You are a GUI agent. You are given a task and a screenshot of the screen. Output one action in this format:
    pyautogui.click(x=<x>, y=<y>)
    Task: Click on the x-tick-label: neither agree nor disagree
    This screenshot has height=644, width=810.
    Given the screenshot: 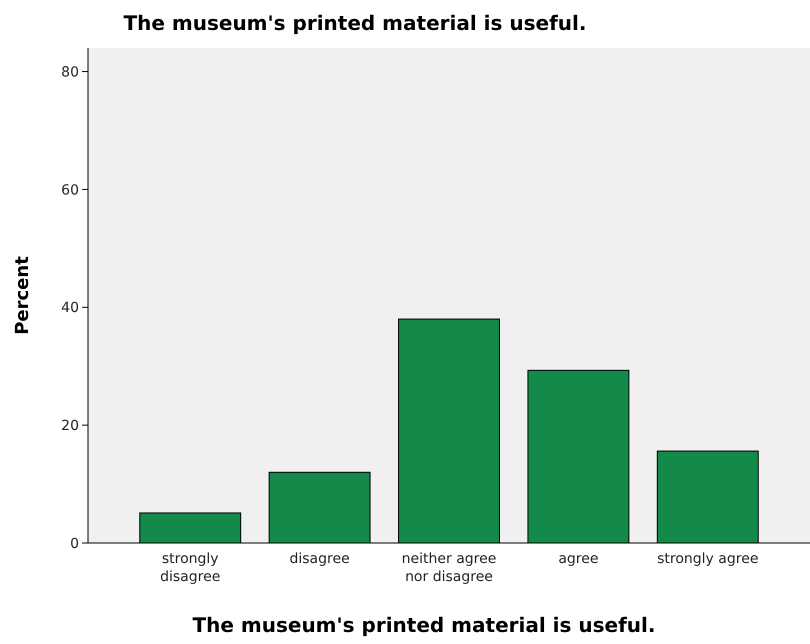 What is the action you would take?
    pyautogui.click(x=449, y=568)
    